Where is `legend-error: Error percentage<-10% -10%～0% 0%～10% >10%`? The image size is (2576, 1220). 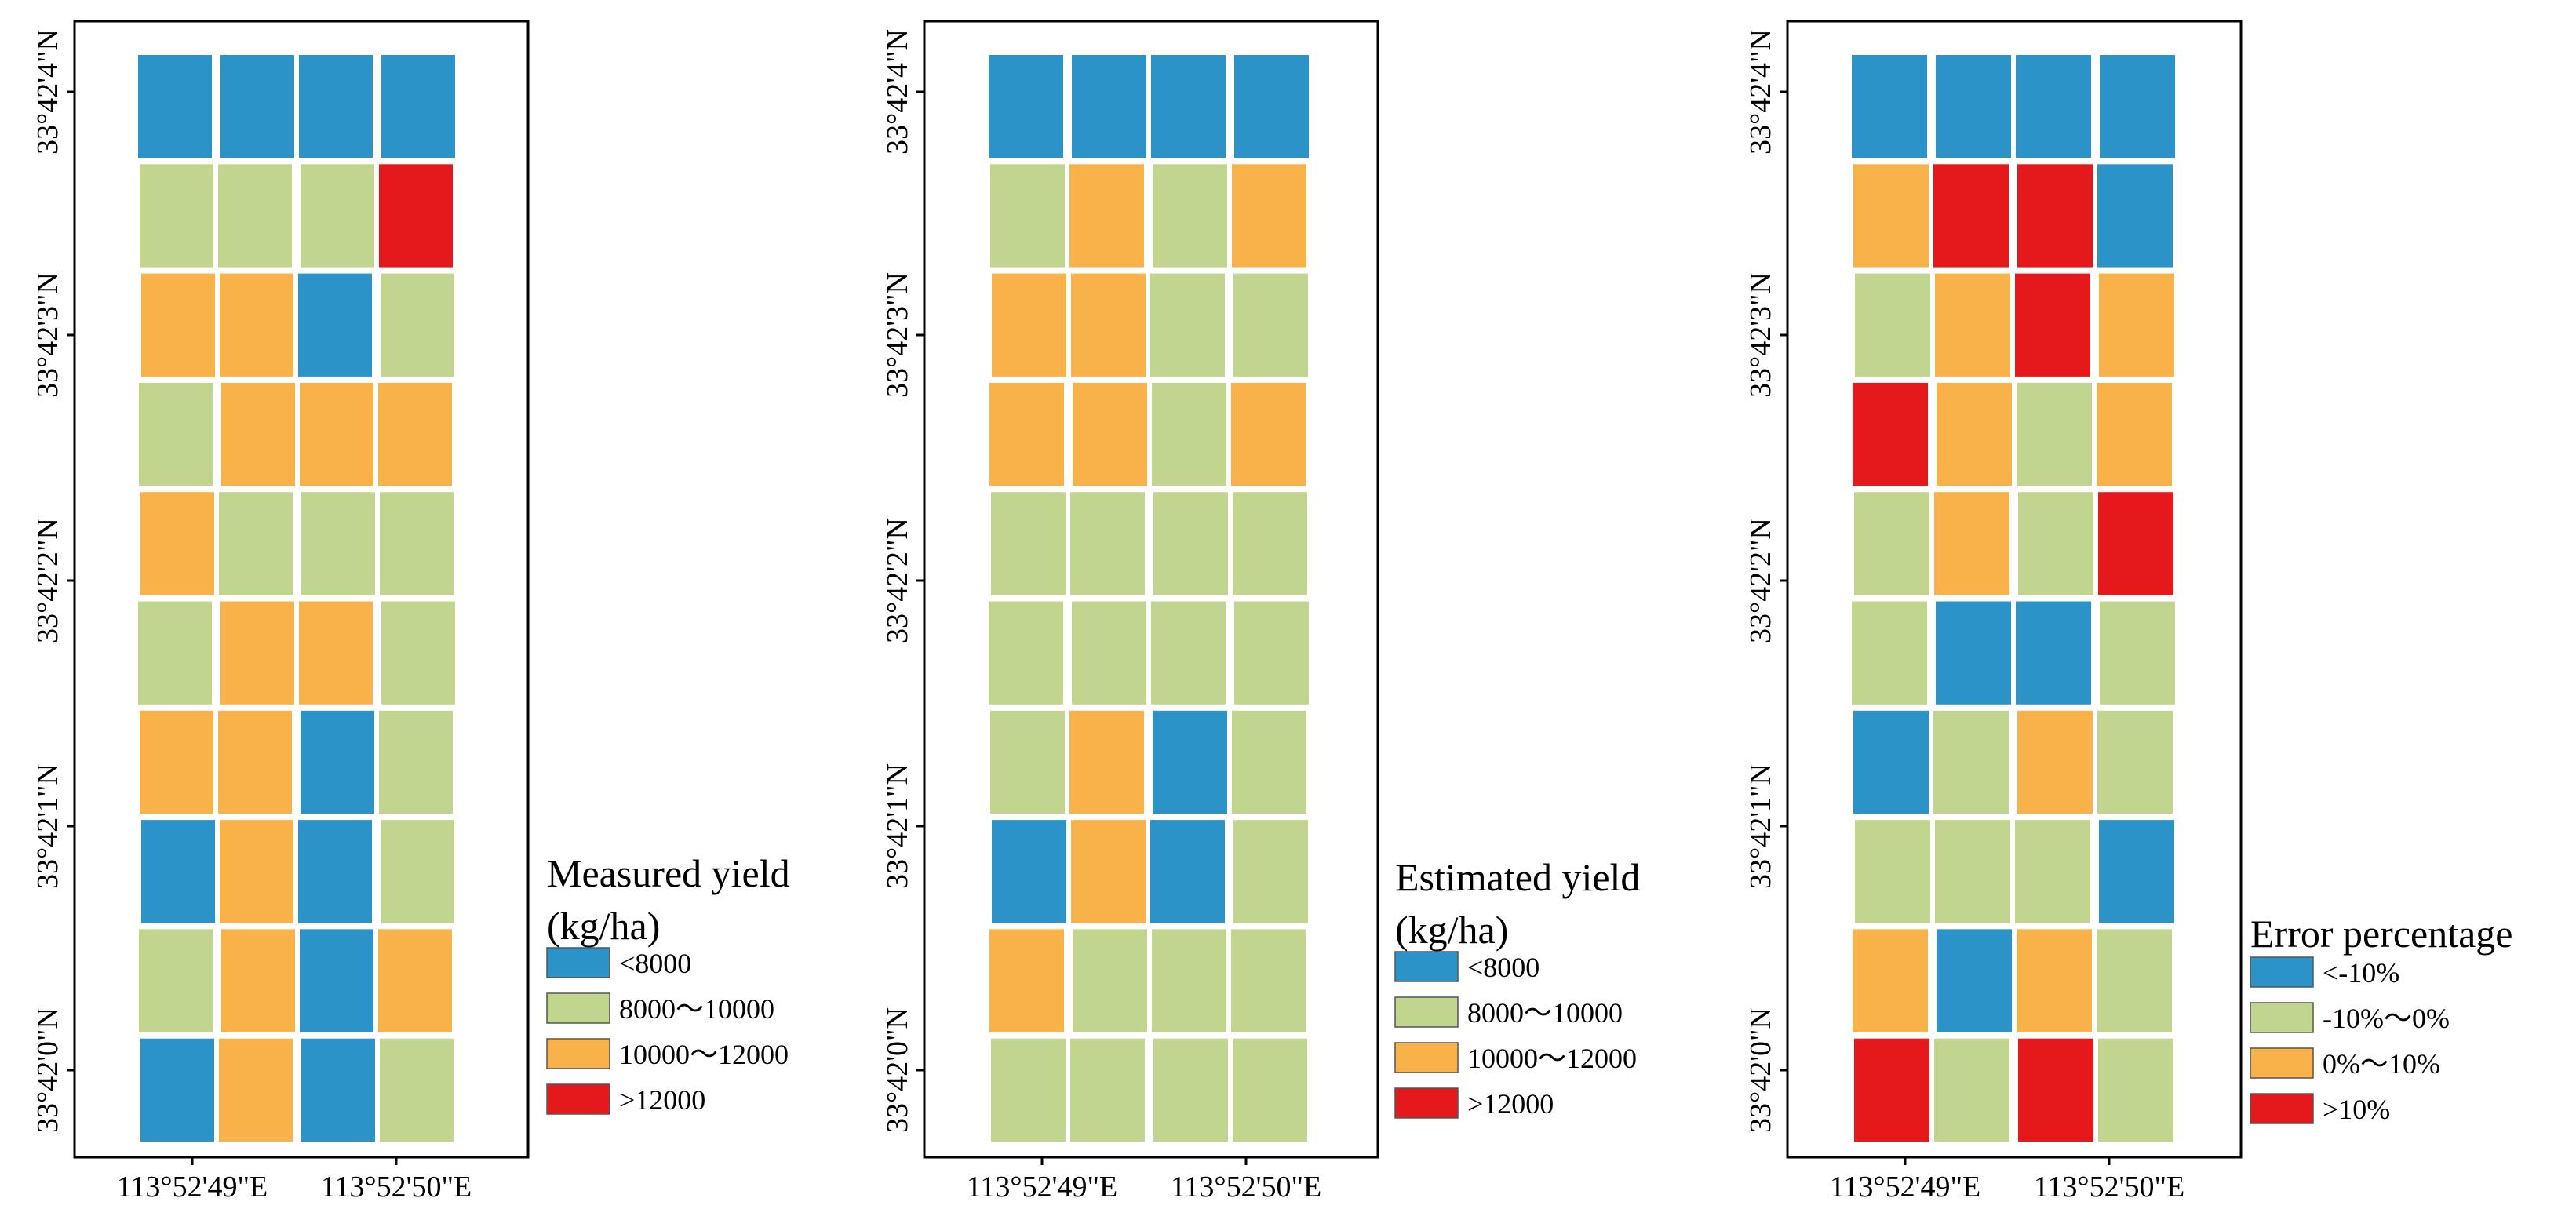 legend-error: Error percentage<-10% -10%～0% 0%～10% >10% is located at coordinates (2381, 1018).